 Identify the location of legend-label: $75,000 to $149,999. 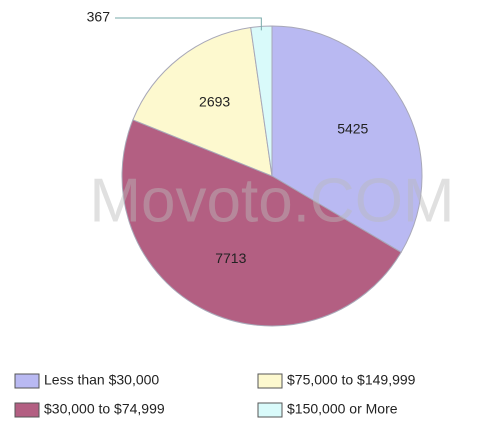
(351, 380).